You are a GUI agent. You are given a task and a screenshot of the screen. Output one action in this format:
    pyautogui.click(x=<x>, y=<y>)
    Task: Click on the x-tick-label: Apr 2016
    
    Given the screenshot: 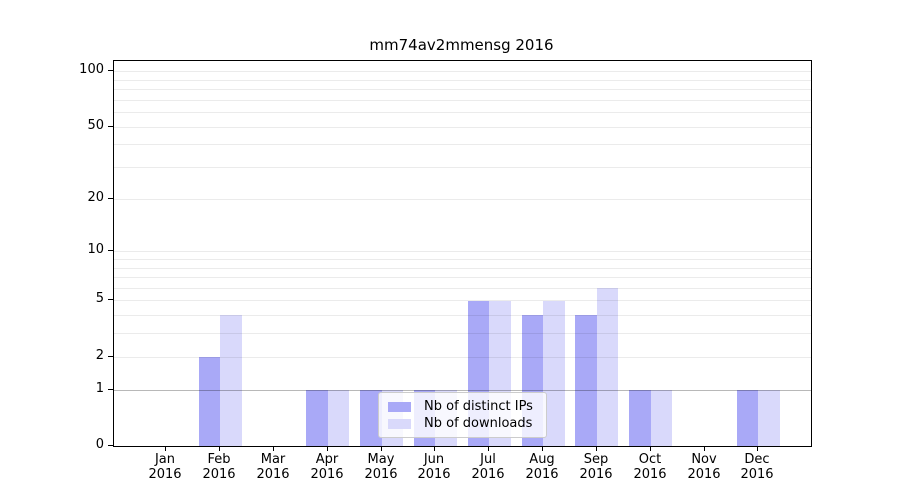 What is the action you would take?
    pyautogui.click(x=327, y=467)
    